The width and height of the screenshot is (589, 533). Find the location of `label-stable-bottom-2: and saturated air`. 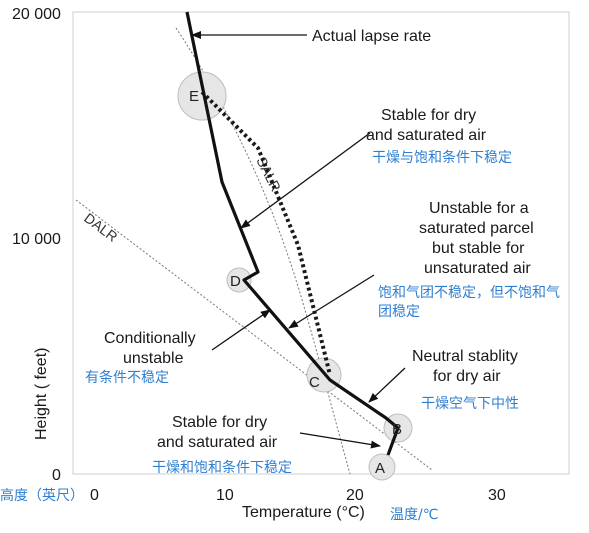

label-stable-bottom-2: and saturated air is located at coordinates (217, 442).